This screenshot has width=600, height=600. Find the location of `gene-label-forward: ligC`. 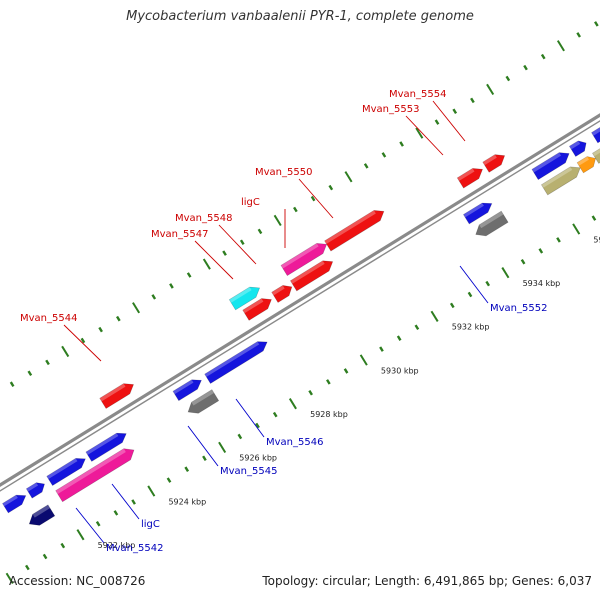

gene-label-forward: ligC is located at coordinates (250, 202).